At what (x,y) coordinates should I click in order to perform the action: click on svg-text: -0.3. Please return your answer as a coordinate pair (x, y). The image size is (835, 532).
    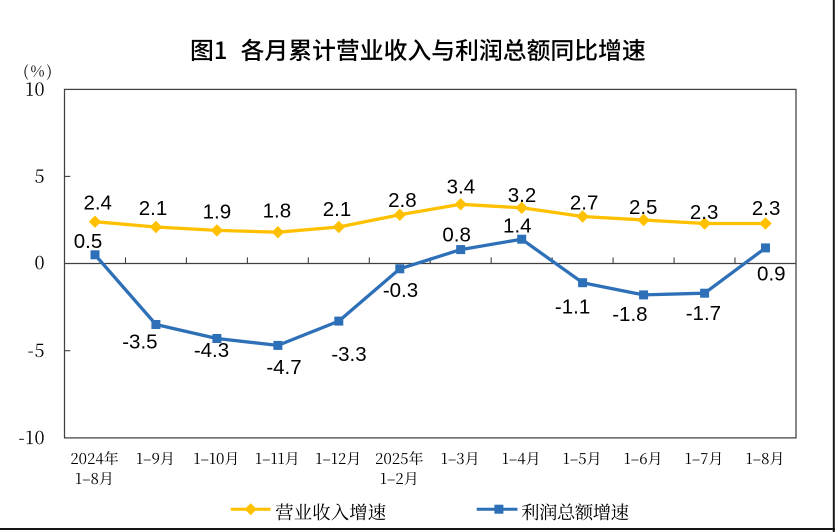
    Looking at the image, I should click on (400, 290).